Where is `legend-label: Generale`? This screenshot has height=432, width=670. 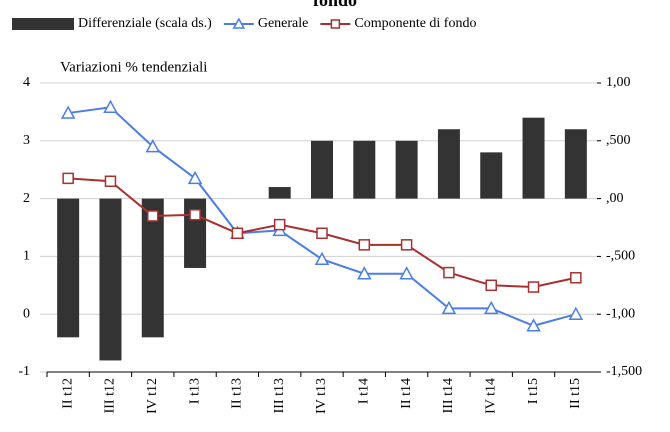
legend-label: Generale is located at coordinates (283, 23).